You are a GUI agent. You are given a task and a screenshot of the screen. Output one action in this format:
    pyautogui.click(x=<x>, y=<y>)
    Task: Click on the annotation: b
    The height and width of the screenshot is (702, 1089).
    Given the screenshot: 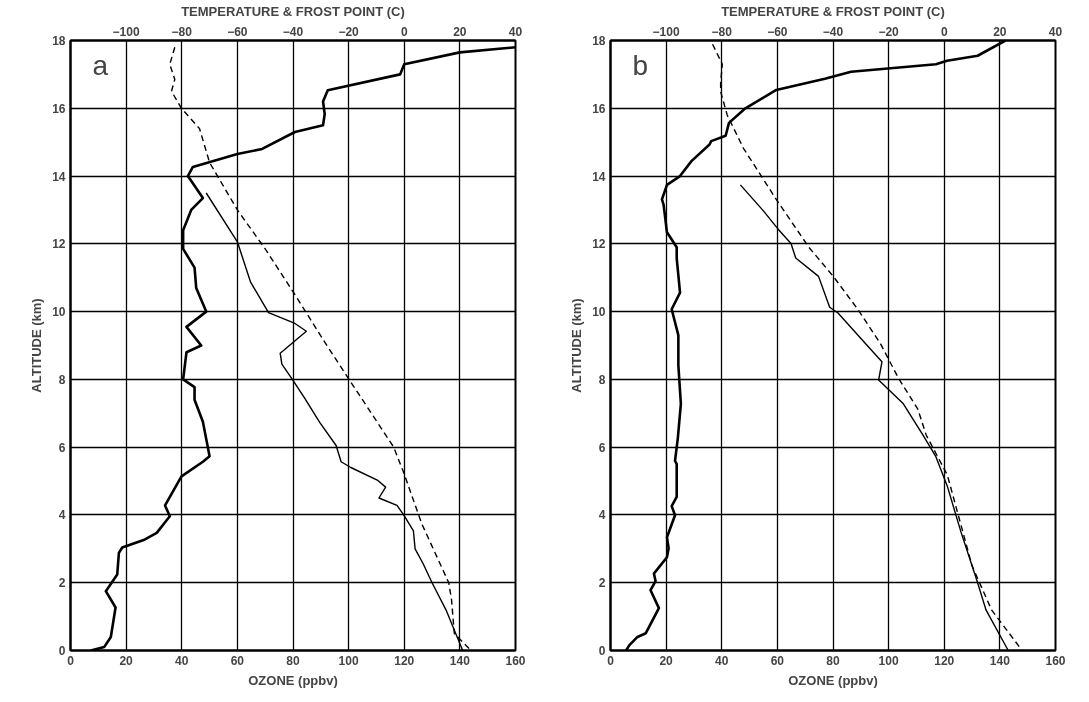 What is the action you would take?
    pyautogui.click(x=640, y=65)
    